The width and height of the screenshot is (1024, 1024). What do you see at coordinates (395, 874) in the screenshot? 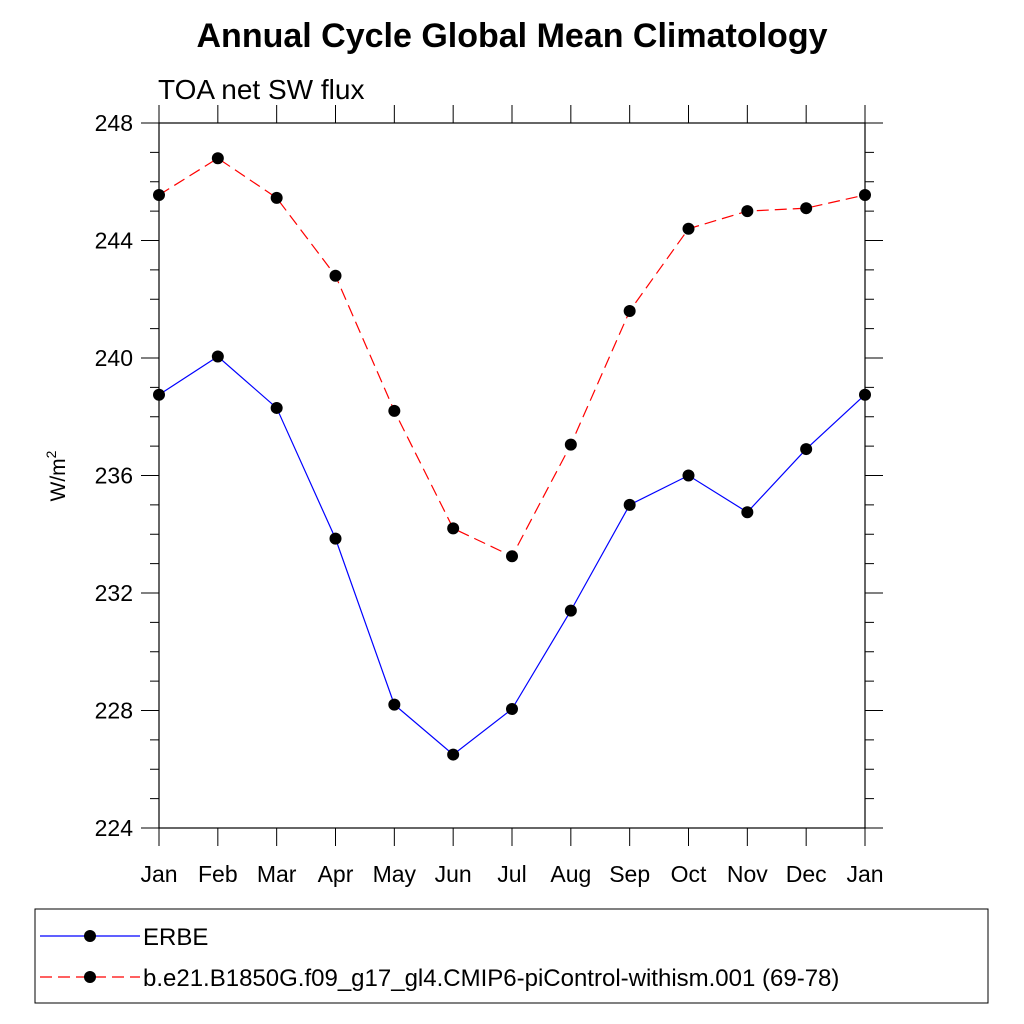
I see `x-tick-label: May` at bounding box center [395, 874].